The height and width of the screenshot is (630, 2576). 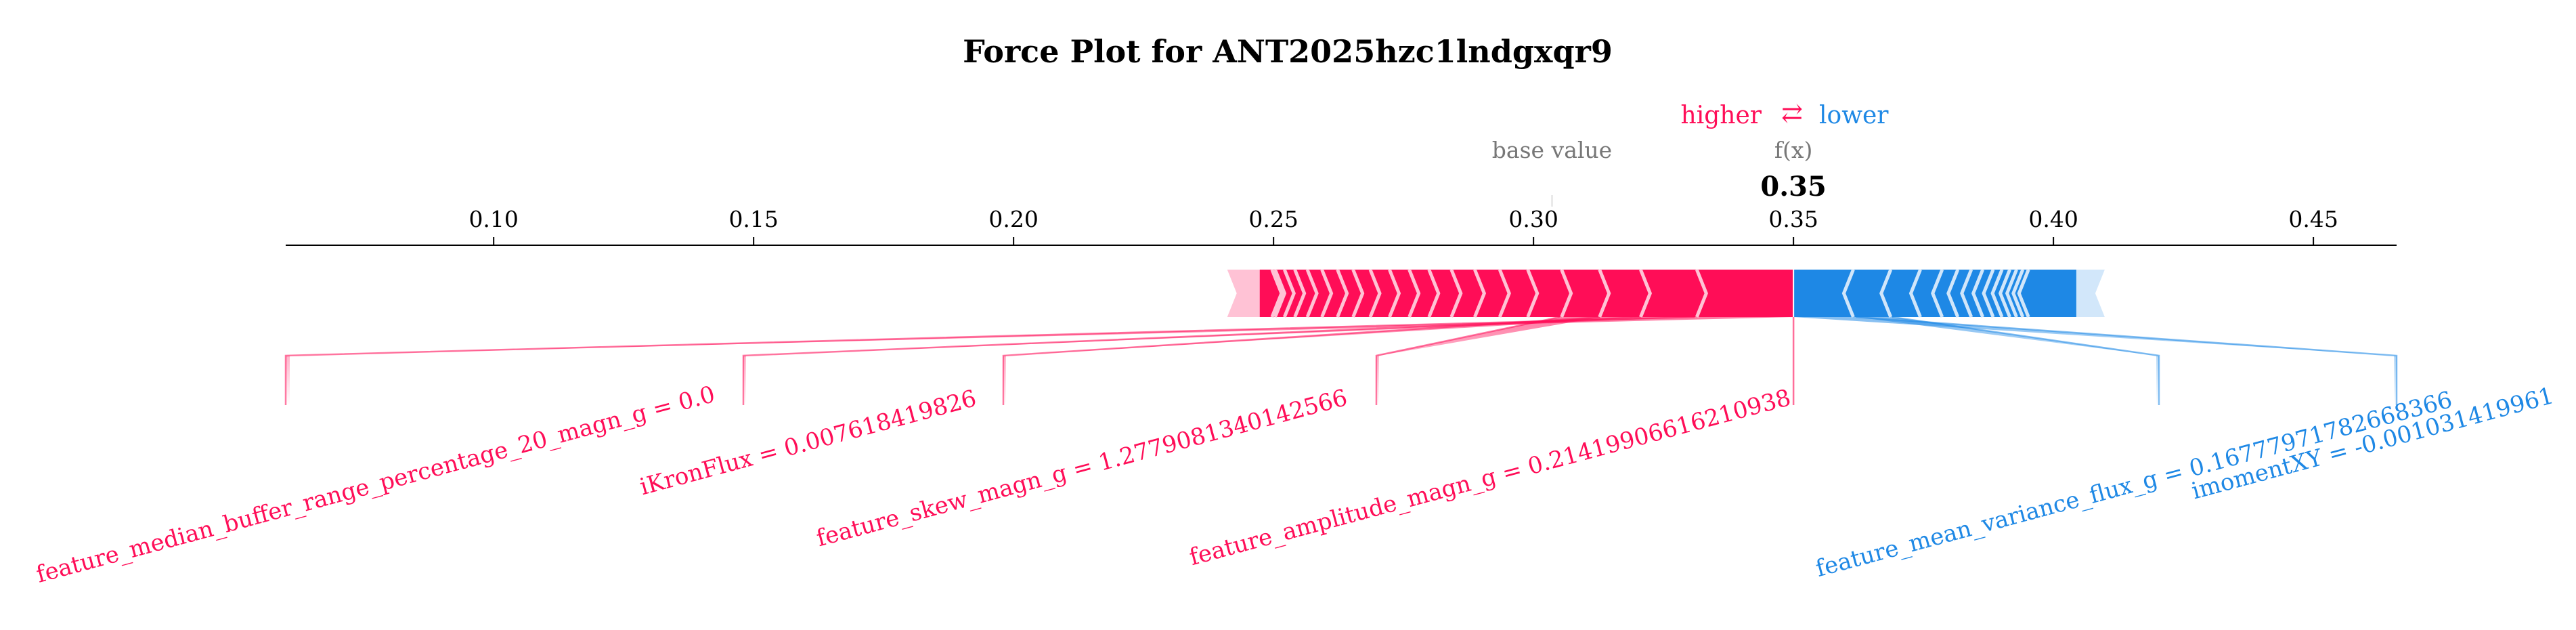 What do you see at coordinates (2053, 219) in the screenshot?
I see `x-tick-label-6: 0.40` at bounding box center [2053, 219].